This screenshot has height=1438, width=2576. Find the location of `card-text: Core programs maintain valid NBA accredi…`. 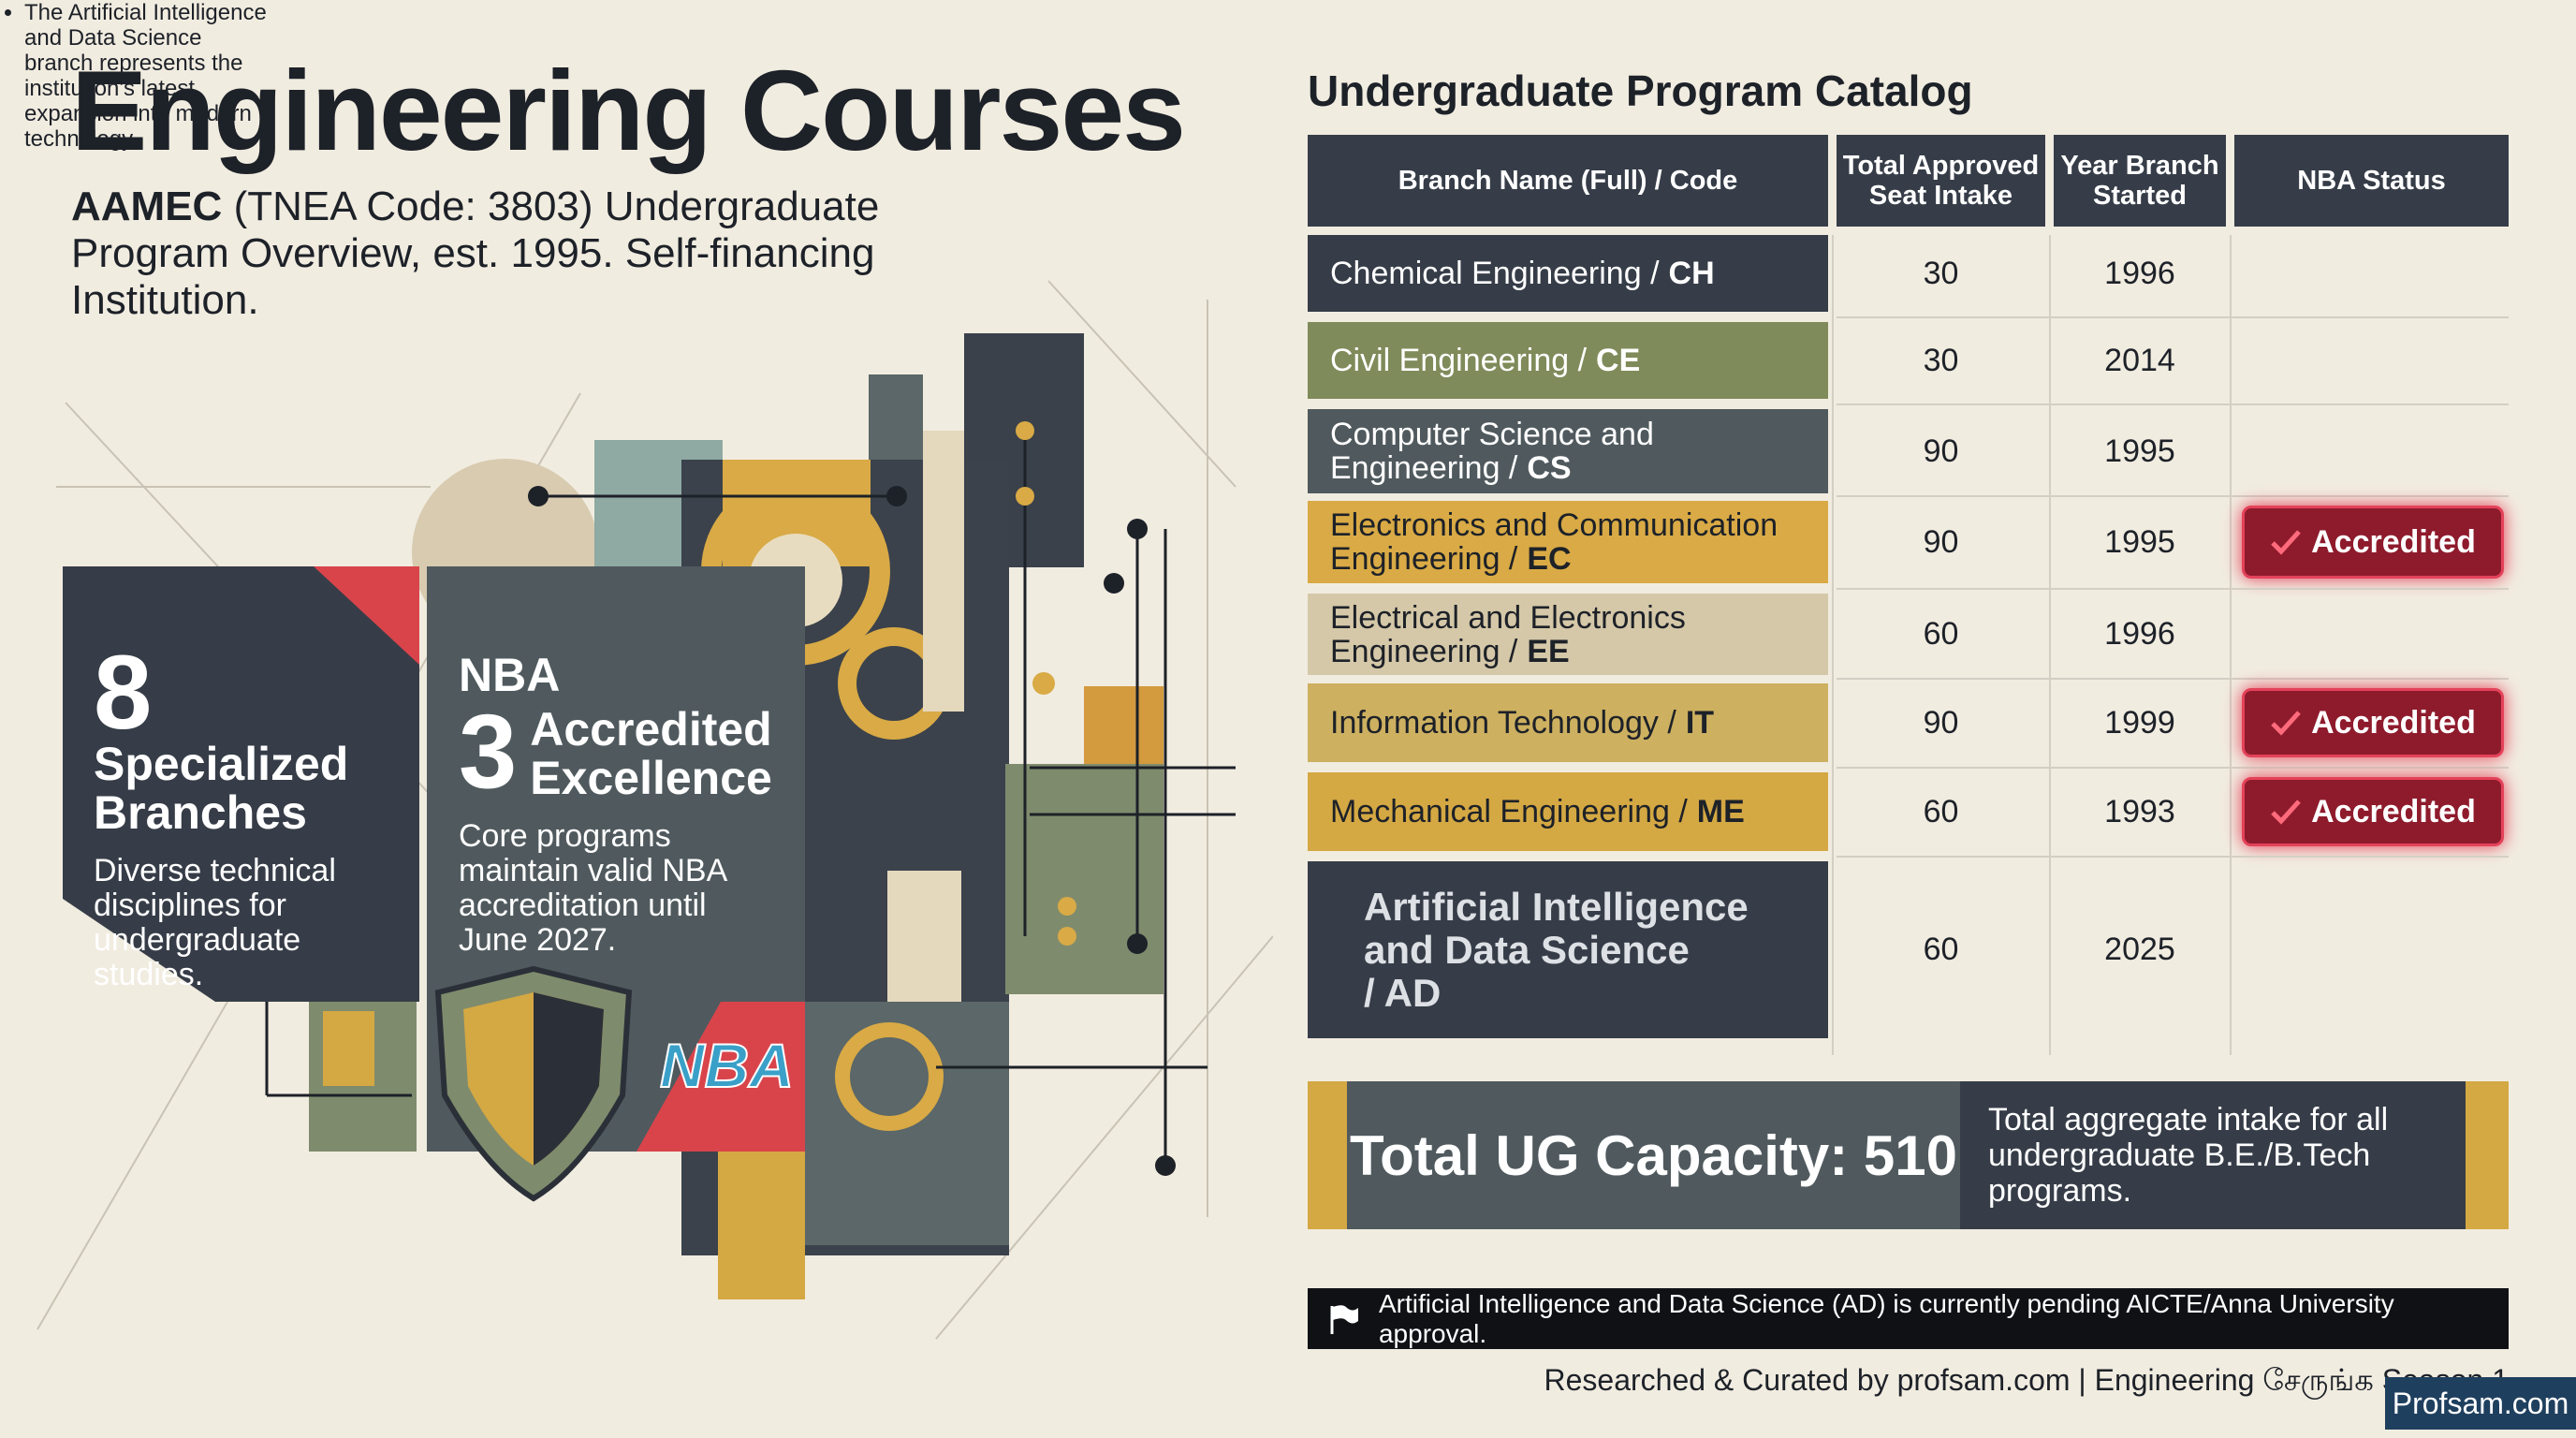

card-text: Core programs maintain valid NBA accredi… is located at coordinates (592, 888).